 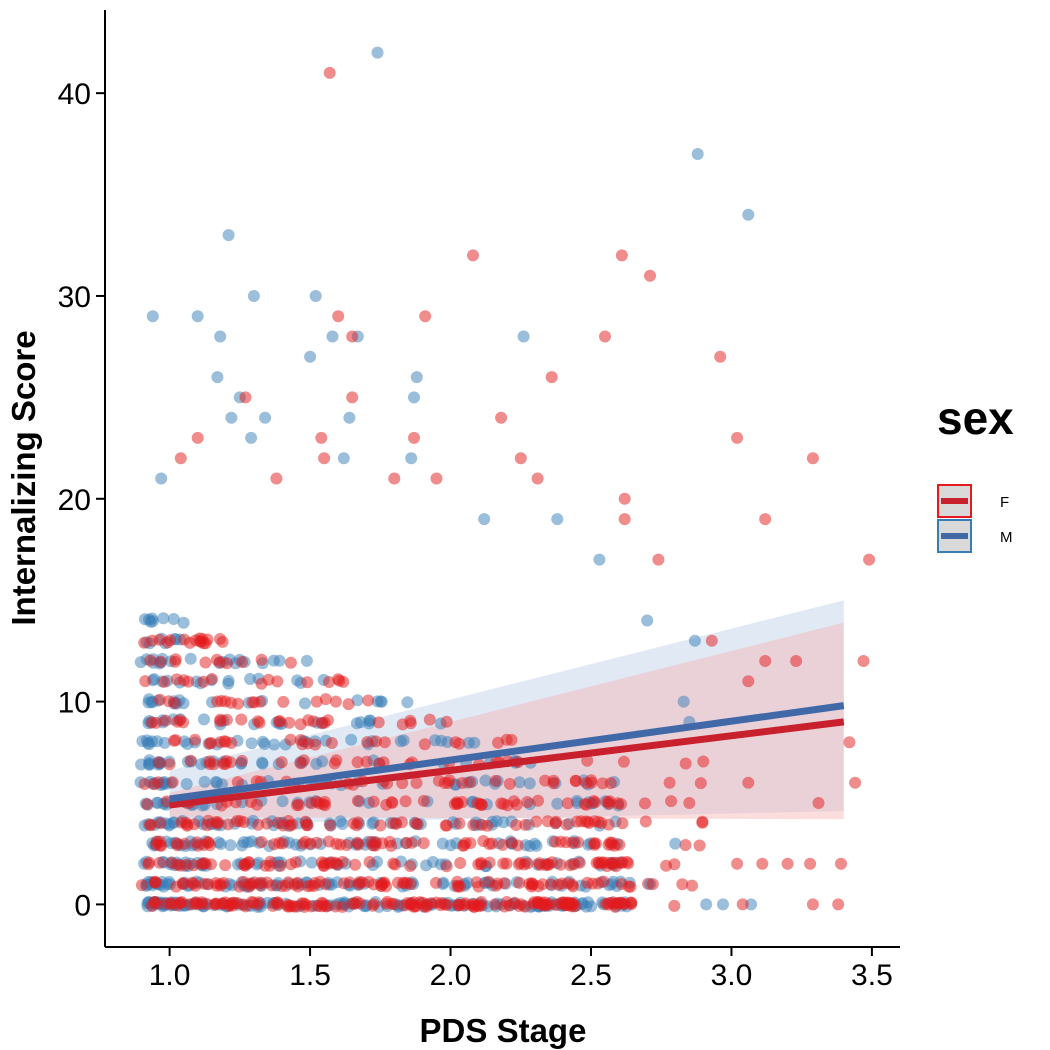 What do you see at coordinates (973, 501) in the screenshot?
I see `legend-item-f: F` at bounding box center [973, 501].